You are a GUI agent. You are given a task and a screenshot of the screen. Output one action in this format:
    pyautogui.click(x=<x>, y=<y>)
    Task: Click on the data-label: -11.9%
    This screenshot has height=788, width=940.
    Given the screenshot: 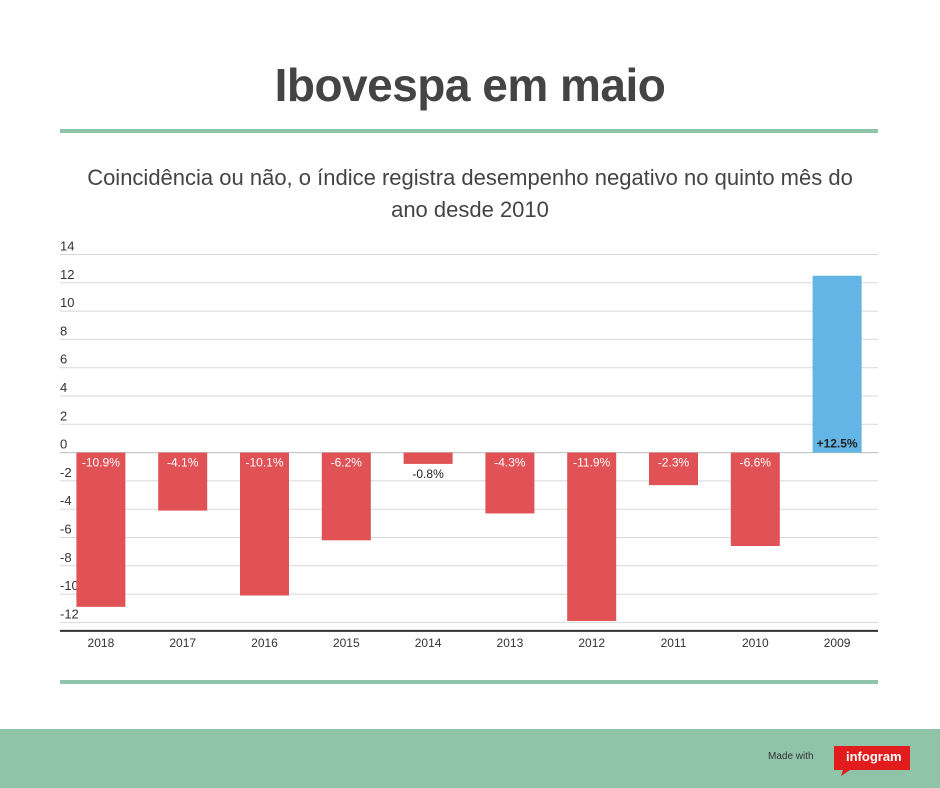 What is the action you would take?
    pyautogui.click(x=591, y=463)
    